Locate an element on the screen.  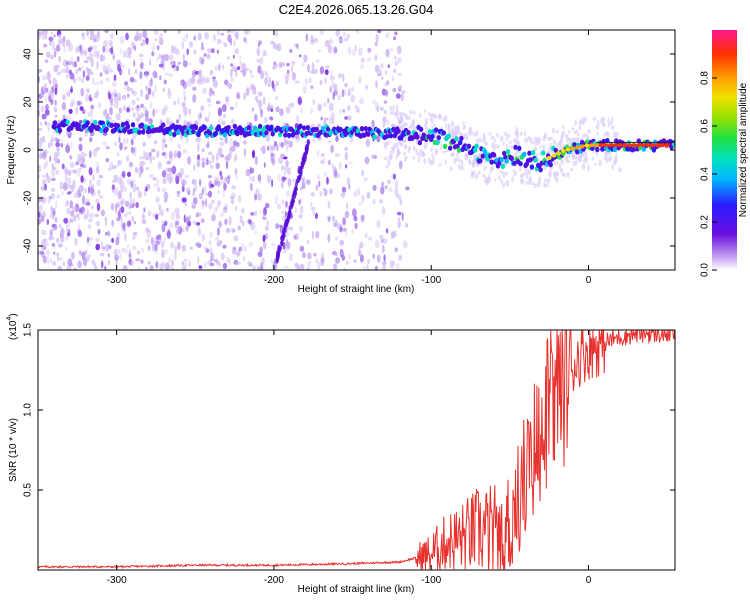
colorbar-tick-label: 0.8 is located at coordinates (705, 78).